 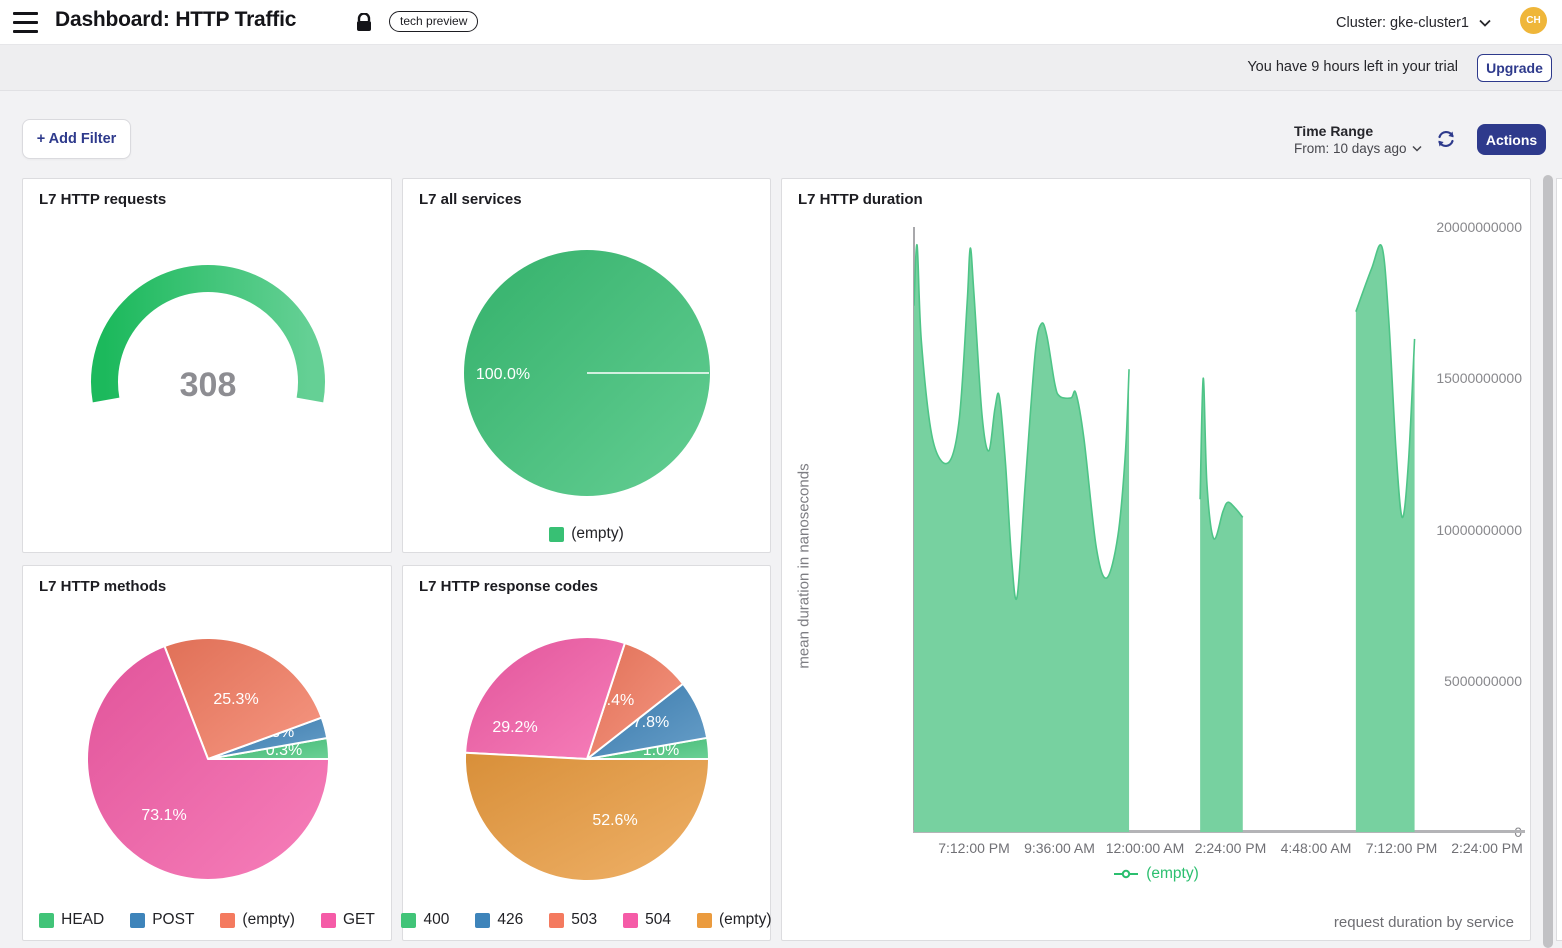 I want to click on legend-label: HEAD, so click(x=83, y=919).